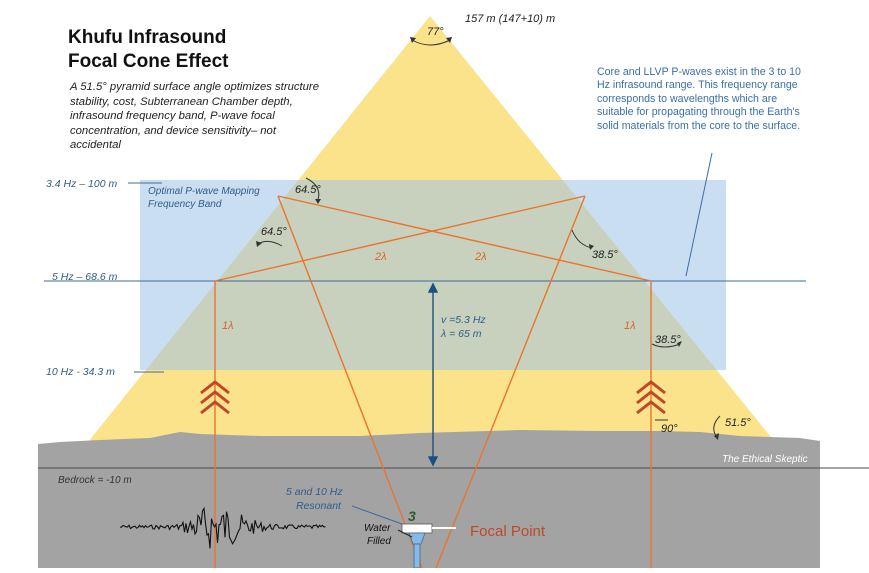  Describe the element at coordinates (377, 515) in the screenshot. I see `resonant-pointer` at that location.